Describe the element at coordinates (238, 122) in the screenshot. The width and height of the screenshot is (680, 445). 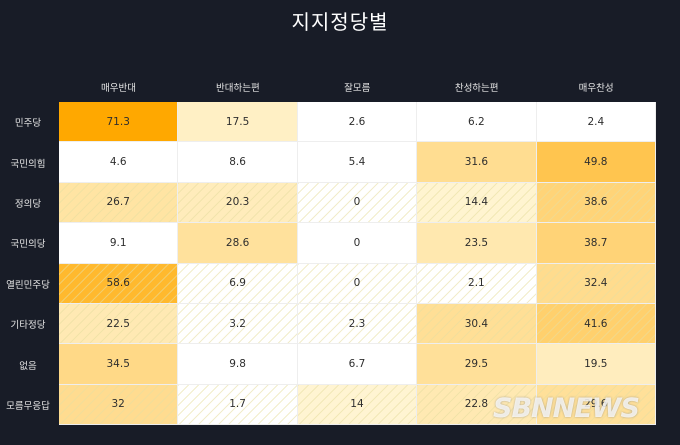
I see `heatmap-cell: 17.5` at that location.